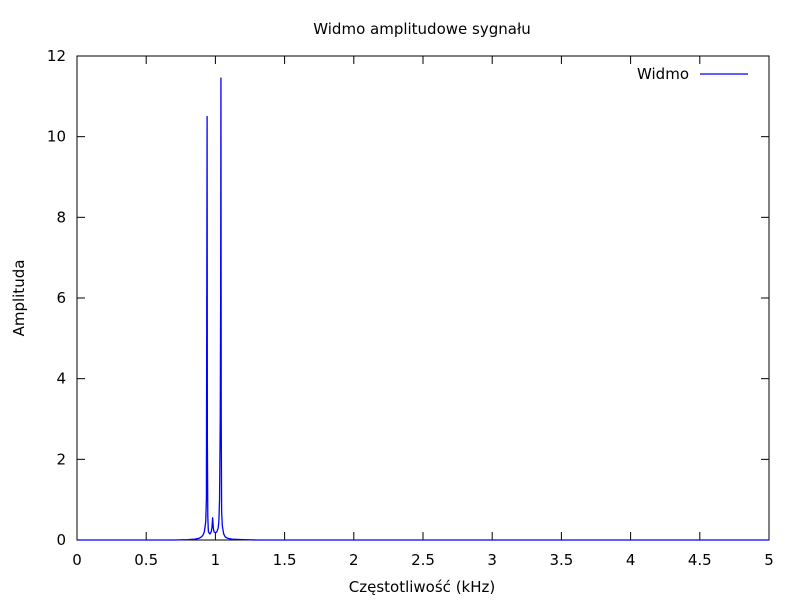  Describe the element at coordinates (56, 56) in the screenshot. I see `y-tick-label: 12` at that location.